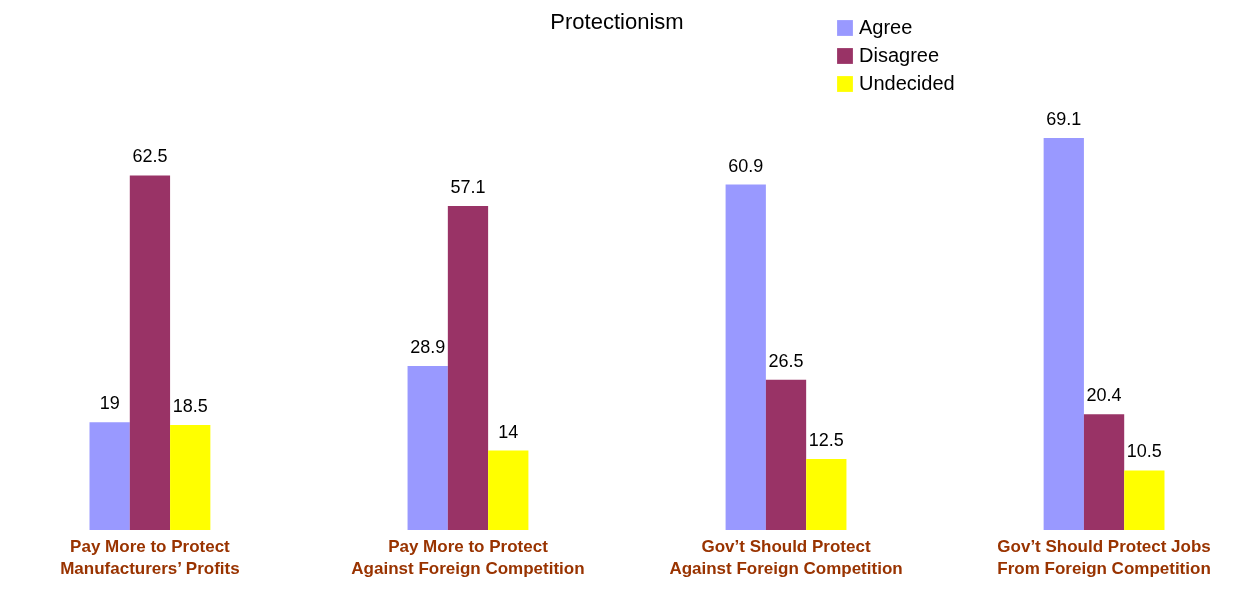 Image resolution: width=1254 pixels, height=590 pixels. Describe the element at coordinates (109, 403) in the screenshot. I see `data-label: 19` at that location.